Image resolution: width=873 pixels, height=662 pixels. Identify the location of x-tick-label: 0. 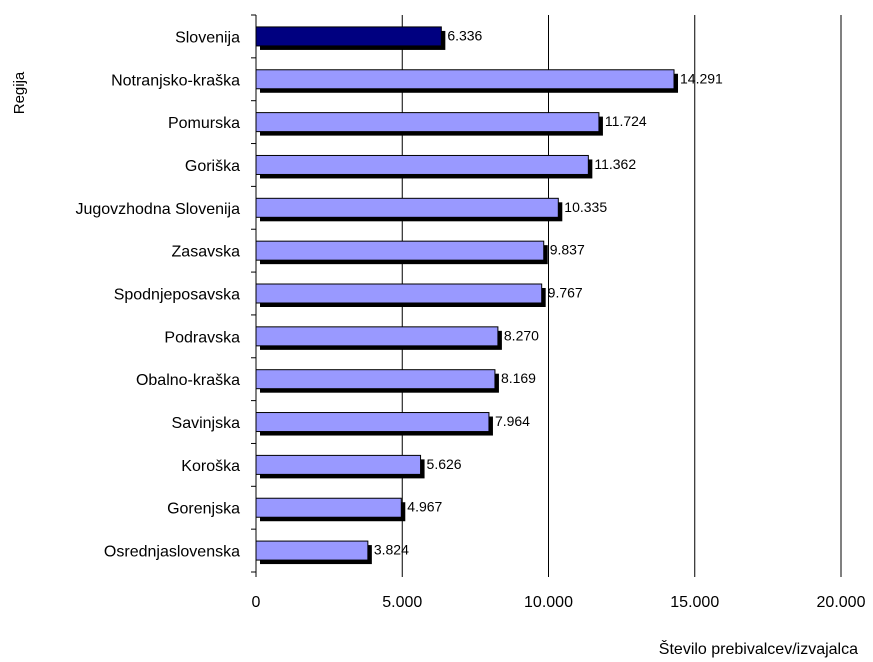
(256, 602).